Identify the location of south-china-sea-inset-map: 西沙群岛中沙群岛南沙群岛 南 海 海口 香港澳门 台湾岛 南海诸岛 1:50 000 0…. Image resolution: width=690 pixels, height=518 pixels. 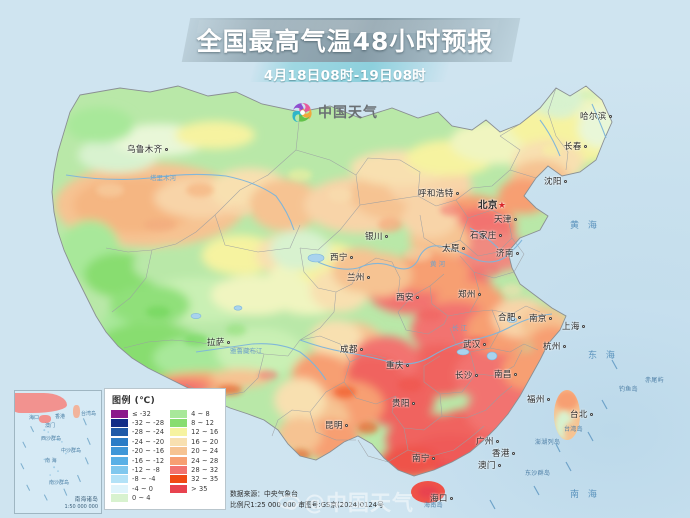
(58, 452).